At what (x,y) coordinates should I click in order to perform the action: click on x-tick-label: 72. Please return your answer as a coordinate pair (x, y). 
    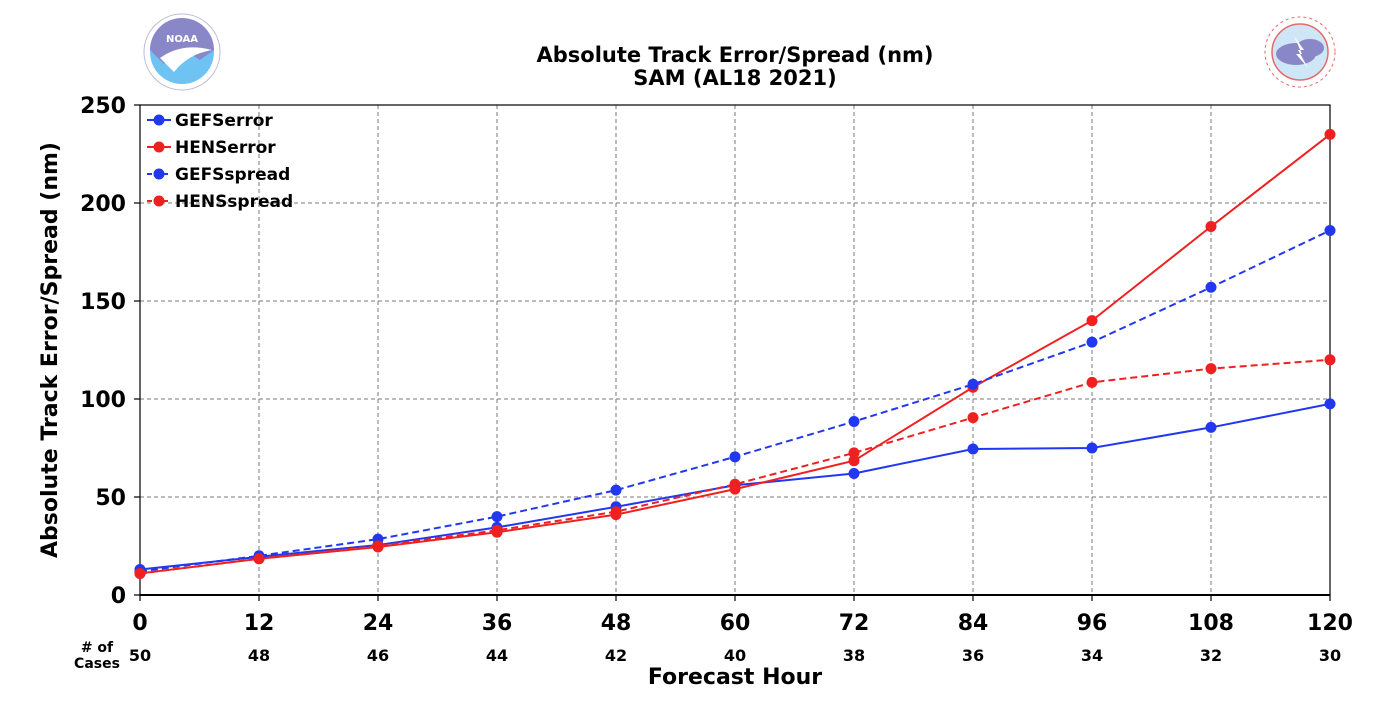
    Looking at the image, I should click on (854, 623).